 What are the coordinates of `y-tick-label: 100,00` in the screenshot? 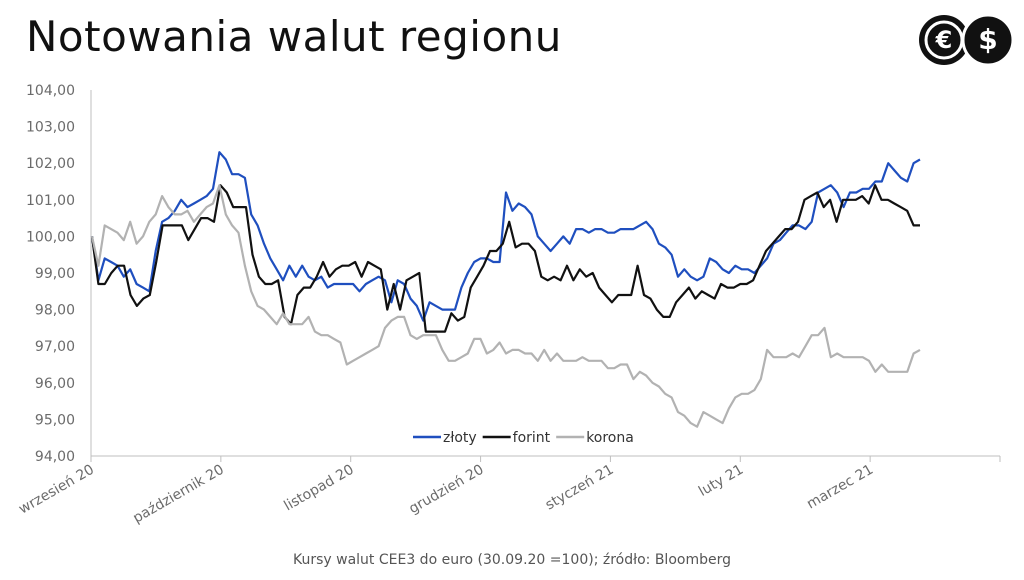 It's located at (50, 237).